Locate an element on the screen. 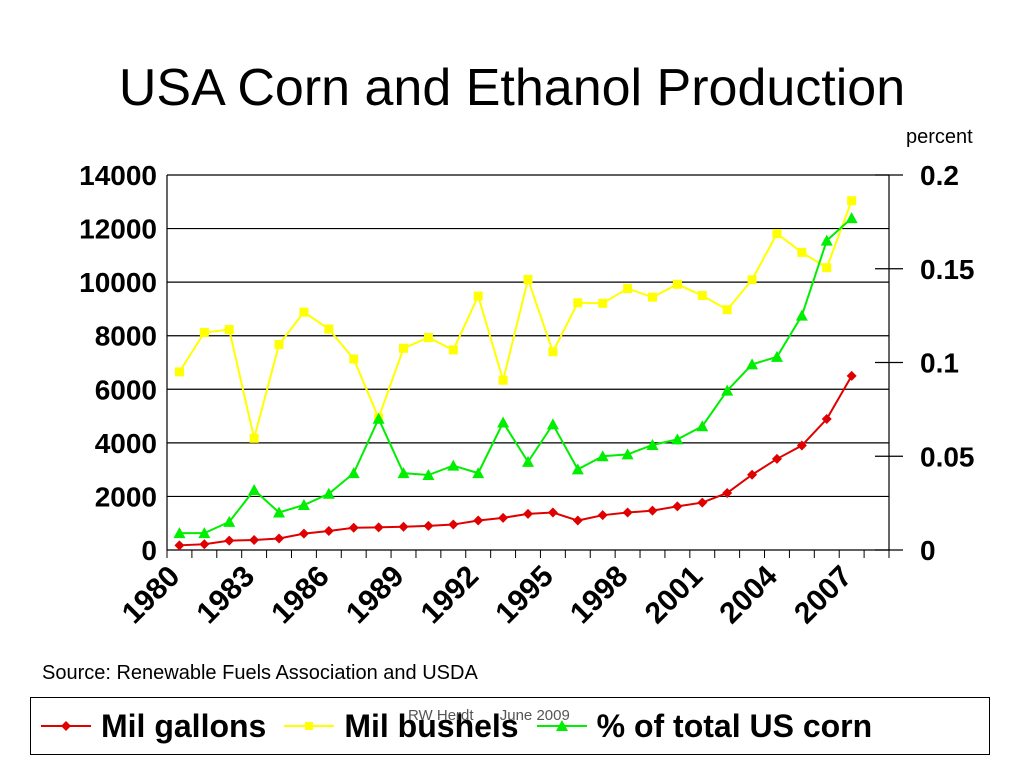  y-right-tick-label: 0.2 is located at coordinates (939, 175).